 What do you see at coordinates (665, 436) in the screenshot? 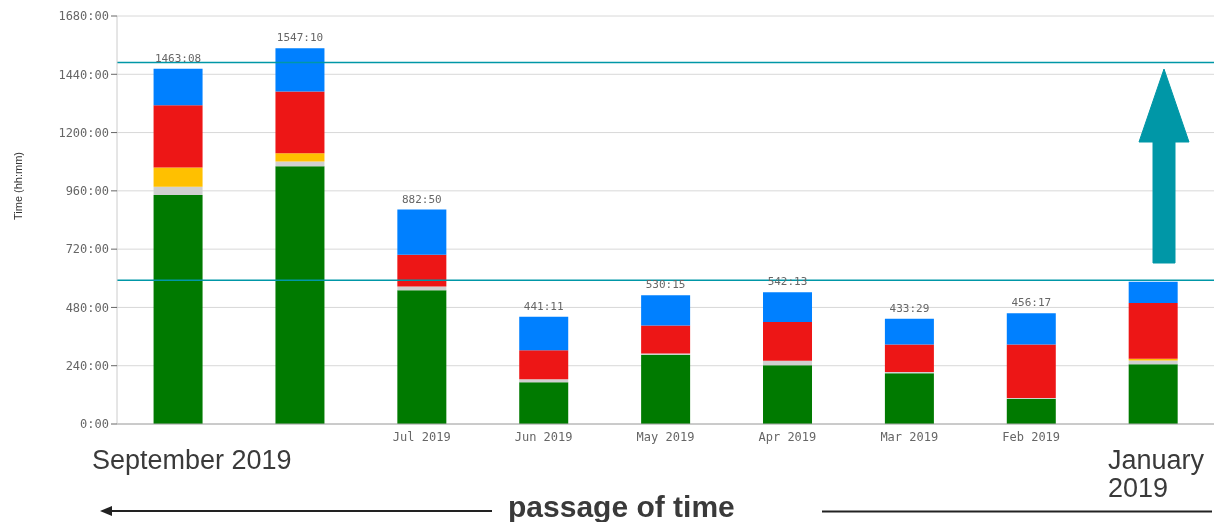
I see `x-tick-label: May 2019` at bounding box center [665, 436].